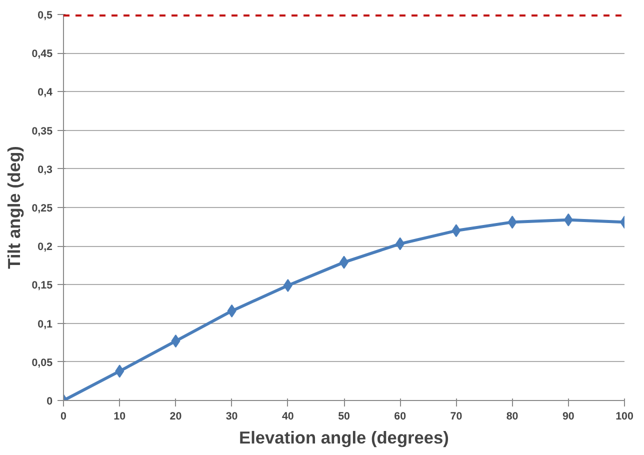  Describe the element at coordinates (625, 416) in the screenshot. I see `x-tick-label: 100` at that location.